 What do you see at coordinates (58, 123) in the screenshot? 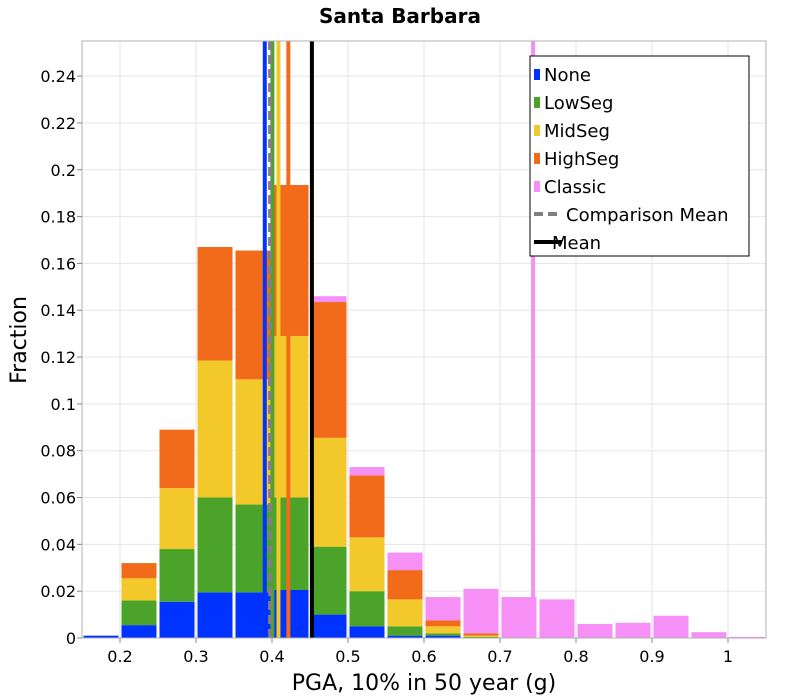
I see `y-tick-label: 0.22` at bounding box center [58, 123].